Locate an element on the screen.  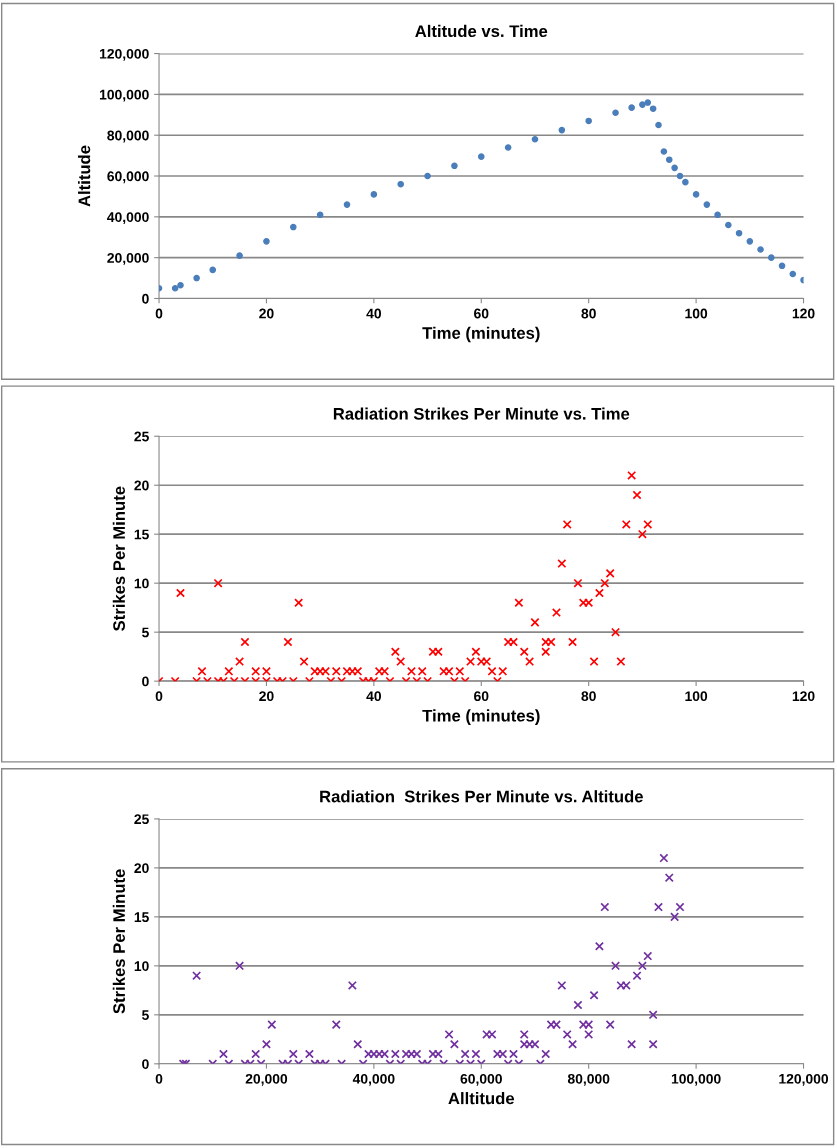
x-tick-label: 80,000 is located at coordinates (588, 1079).